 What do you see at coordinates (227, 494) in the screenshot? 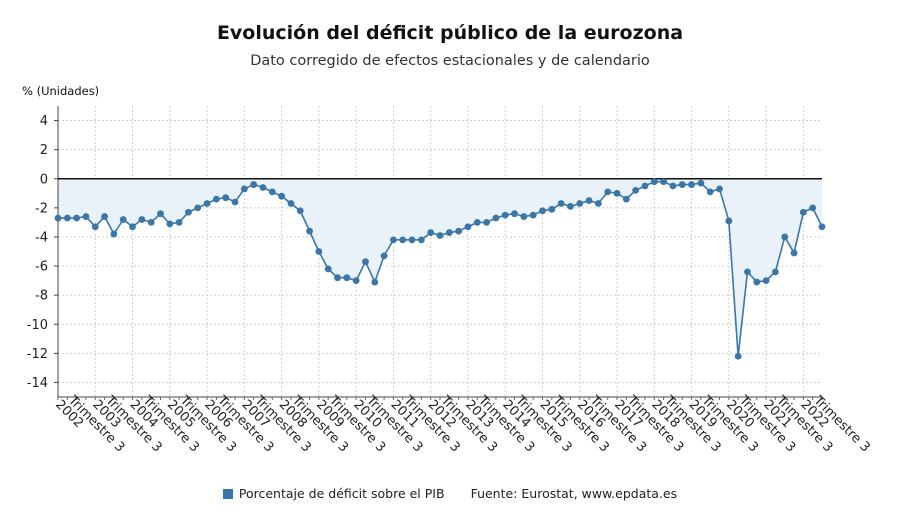
I see `legend-swatch-icon` at bounding box center [227, 494].